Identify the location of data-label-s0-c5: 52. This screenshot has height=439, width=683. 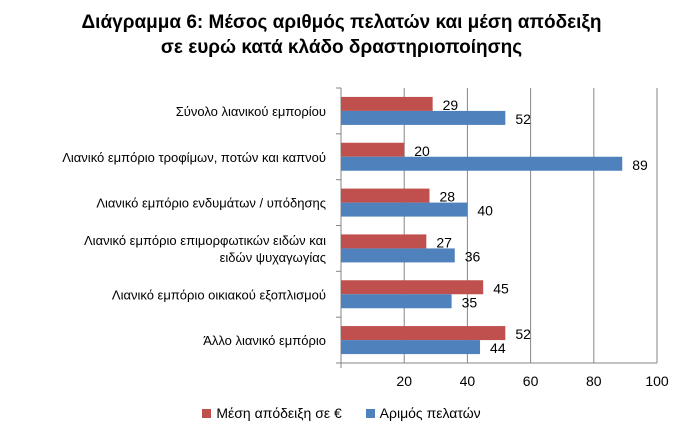
(523, 334).